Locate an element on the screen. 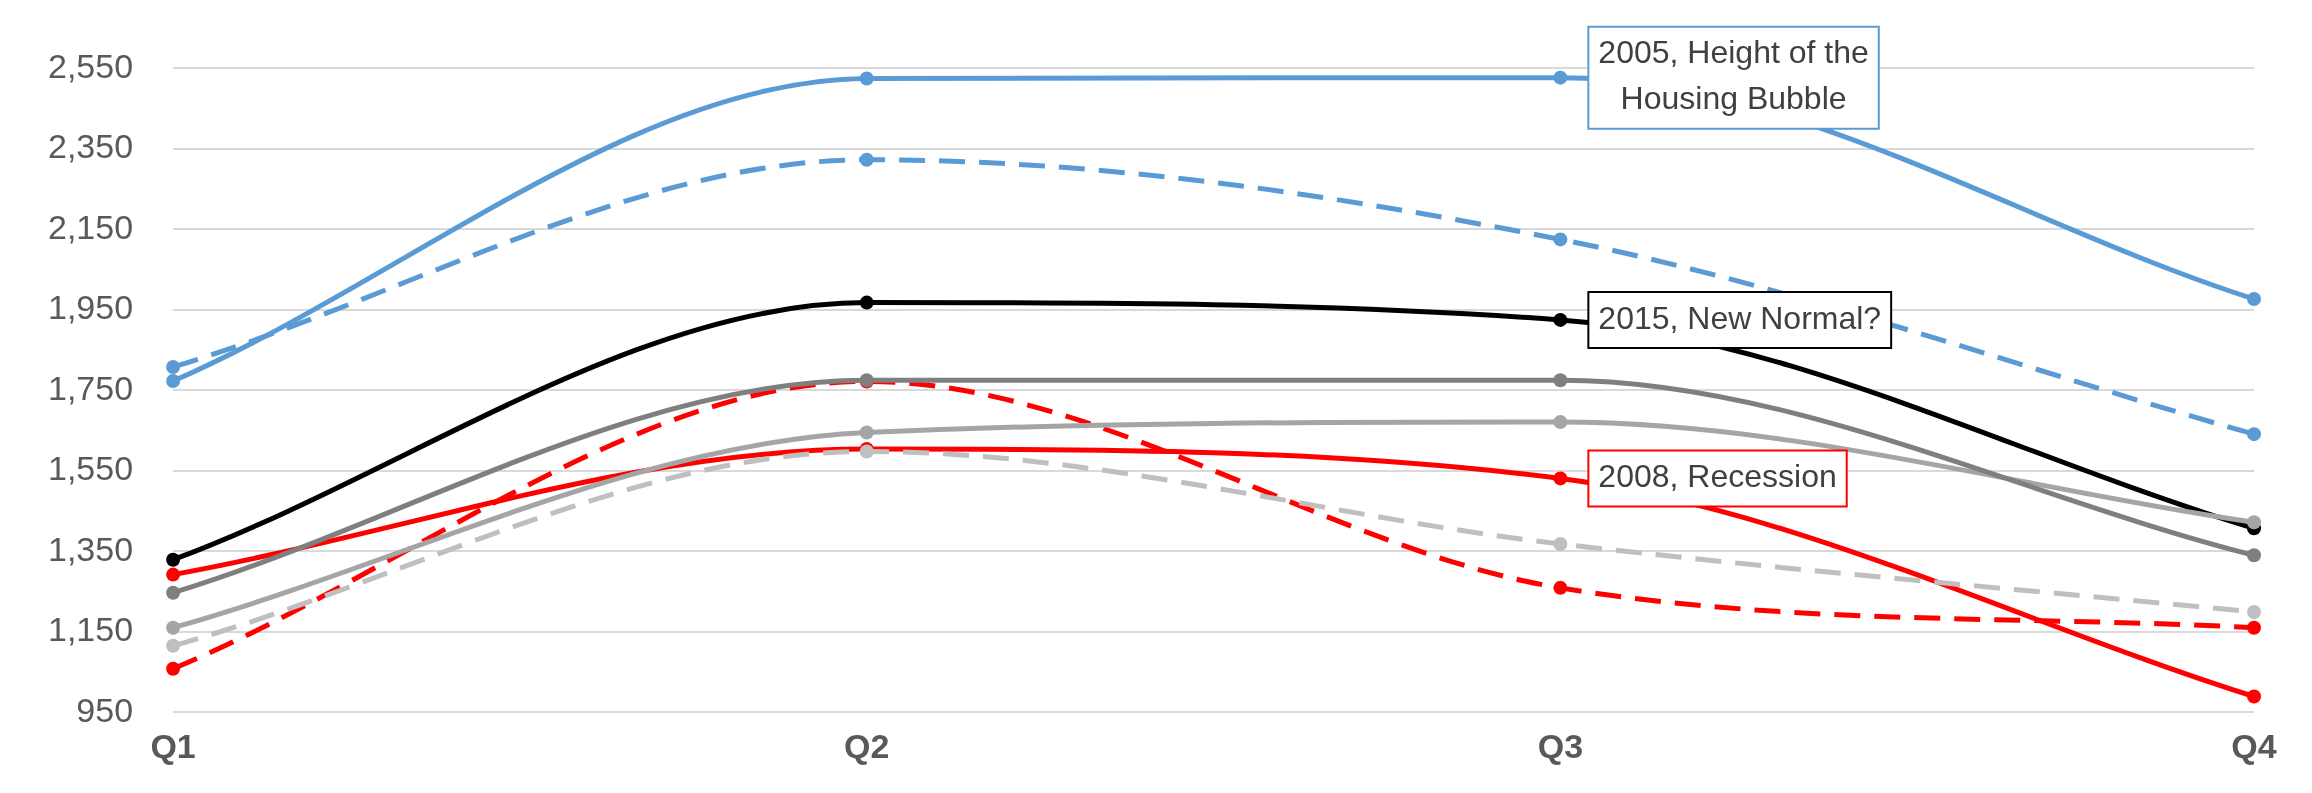  x-tick-label: Q4 is located at coordinates (2254, 745).